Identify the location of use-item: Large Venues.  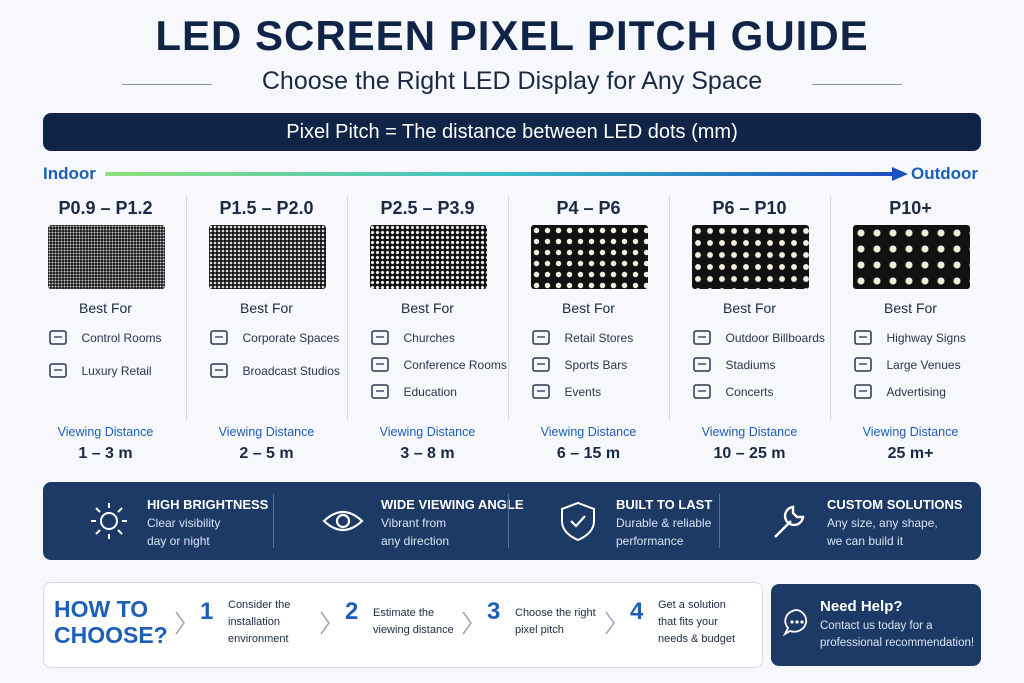
(923, 365).